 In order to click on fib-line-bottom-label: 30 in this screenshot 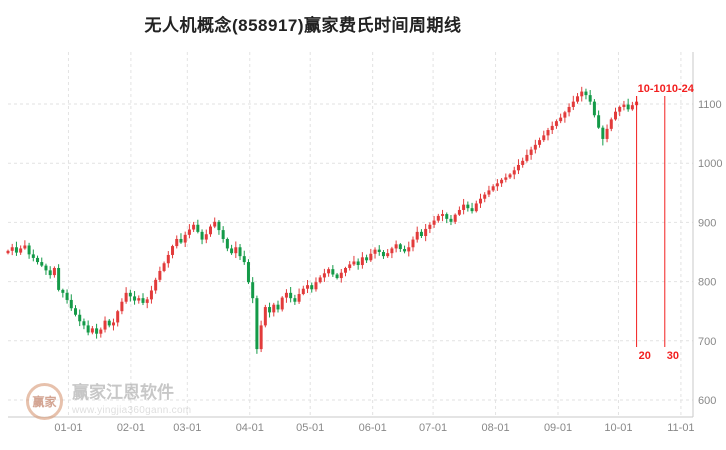, I will do `click(673, 356)`.